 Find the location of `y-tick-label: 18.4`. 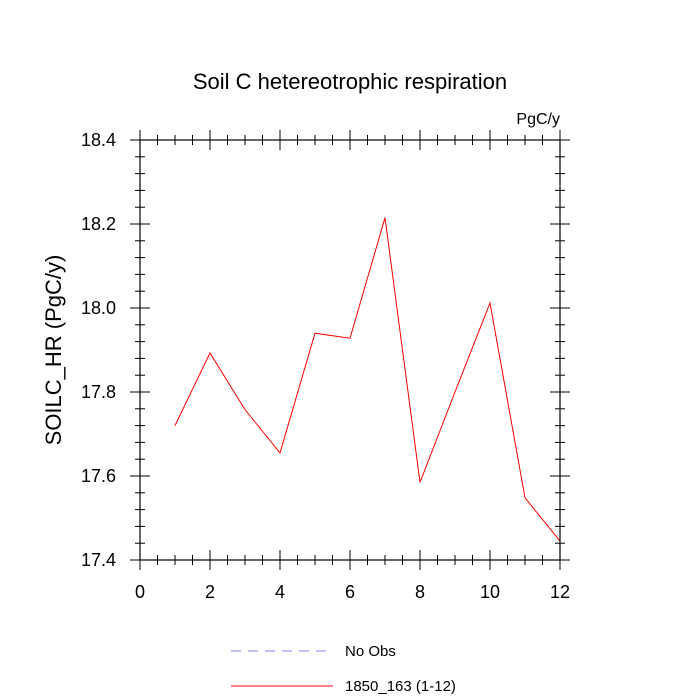

y-tick-label: 18.4 is located at coordinates (98, 140).